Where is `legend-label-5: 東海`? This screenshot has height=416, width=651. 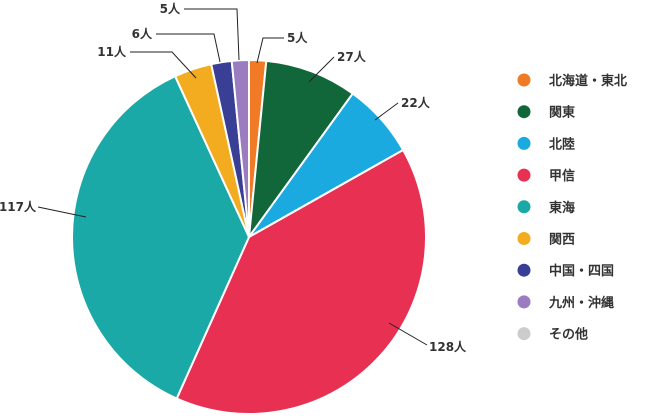
legend-label-5: 東海 is located at coordinates (562, 208).